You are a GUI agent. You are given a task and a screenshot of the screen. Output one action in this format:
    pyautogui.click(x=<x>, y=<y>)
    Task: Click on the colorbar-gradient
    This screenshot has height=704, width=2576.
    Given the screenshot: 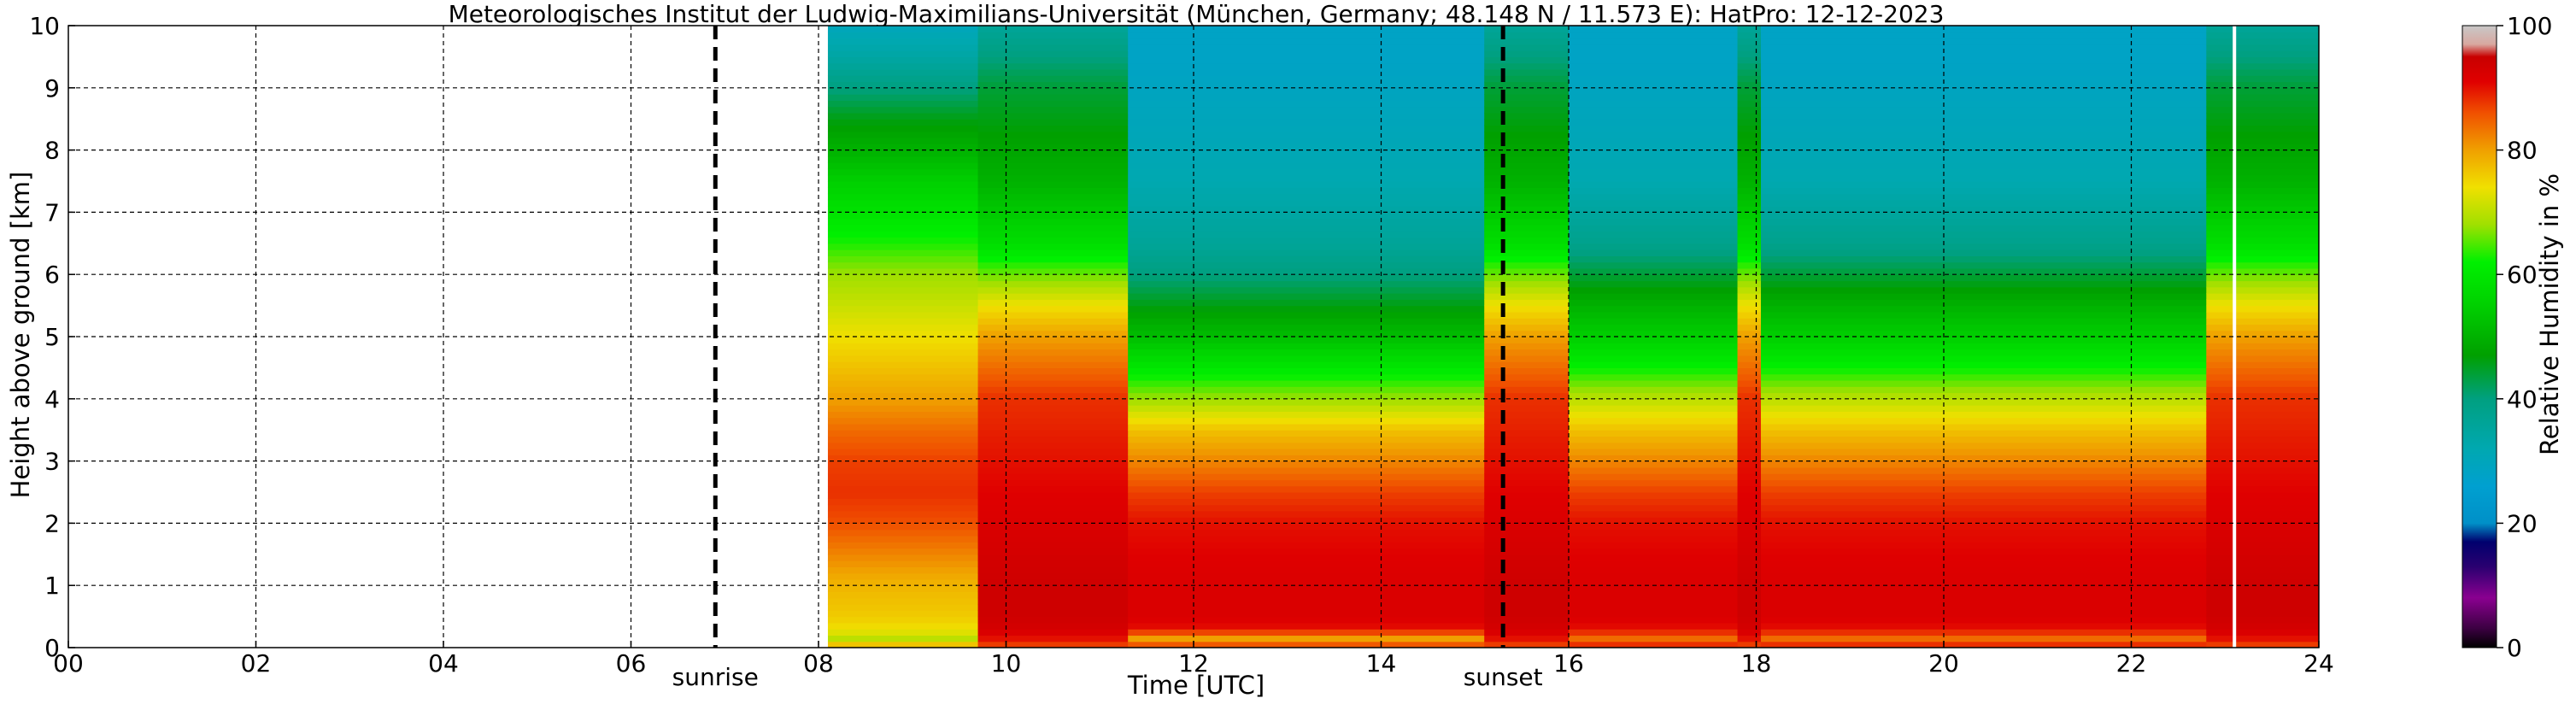 What is the action you would take?
    pyautogui.click(x=2479, y=337)
    